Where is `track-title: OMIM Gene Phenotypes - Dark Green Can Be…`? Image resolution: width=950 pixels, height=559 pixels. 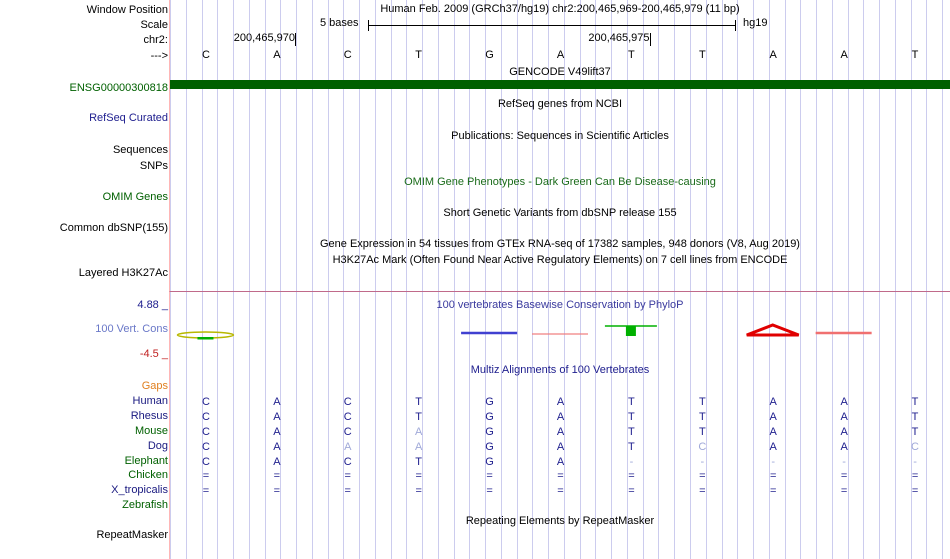 track-title: OMIM Gene Phenotypes - Dark Green Can Be… is located at coordinates (560, 182).